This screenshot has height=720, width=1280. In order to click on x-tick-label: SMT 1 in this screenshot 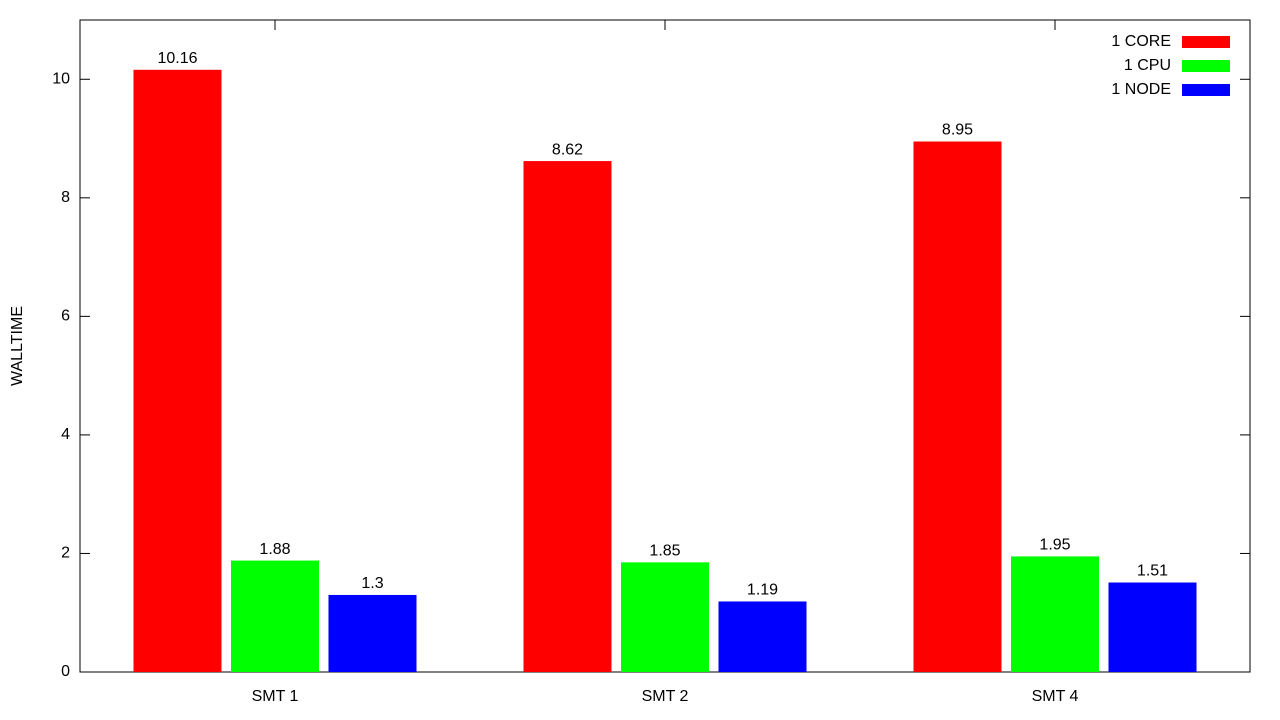, I will do `click(275, 696)`.